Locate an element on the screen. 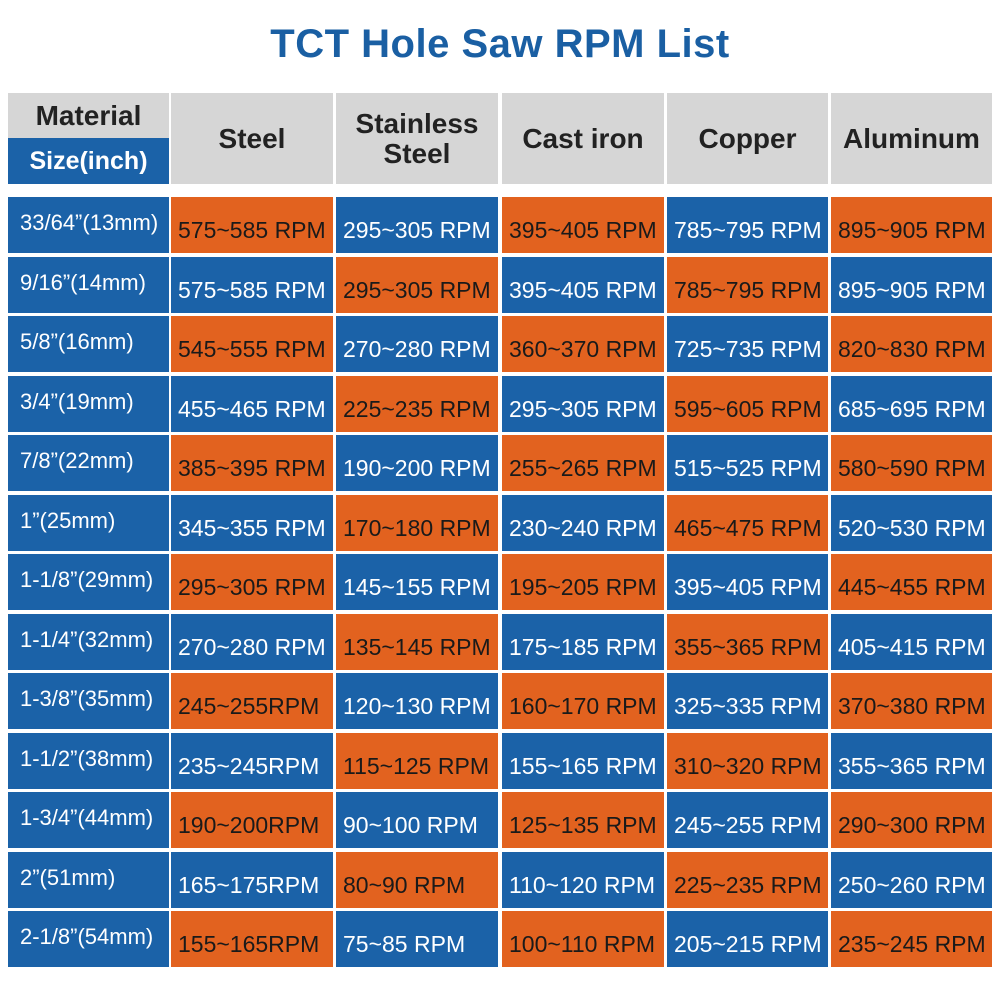 Image resolution: width=1000 pixels, height=1000 pixels. rpm-cell: 170~180 RPM is located at coordinates (417, 523).